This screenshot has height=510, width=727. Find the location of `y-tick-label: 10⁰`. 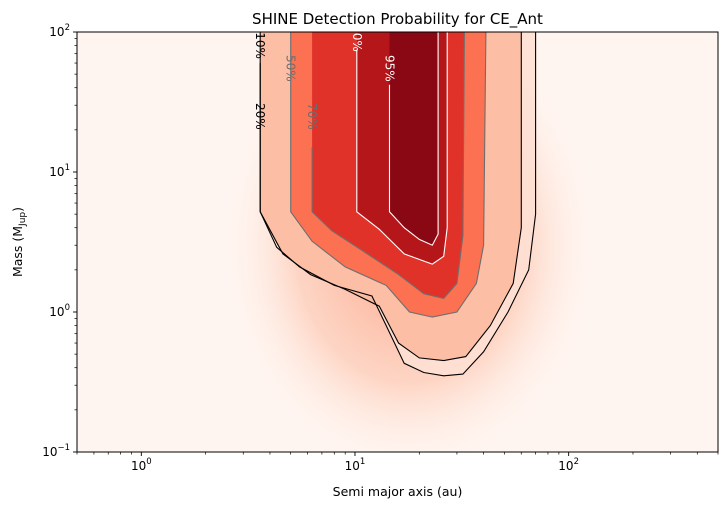

y-tick-label: 10⁰ is located at coordinates (59, 311).